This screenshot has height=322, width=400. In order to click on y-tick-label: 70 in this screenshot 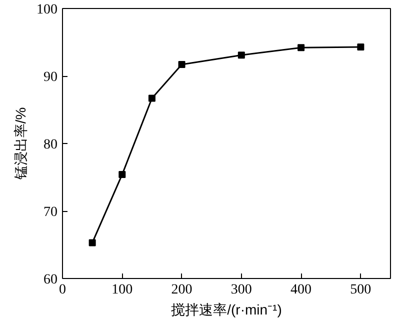, I will do `click(51, 212)`.